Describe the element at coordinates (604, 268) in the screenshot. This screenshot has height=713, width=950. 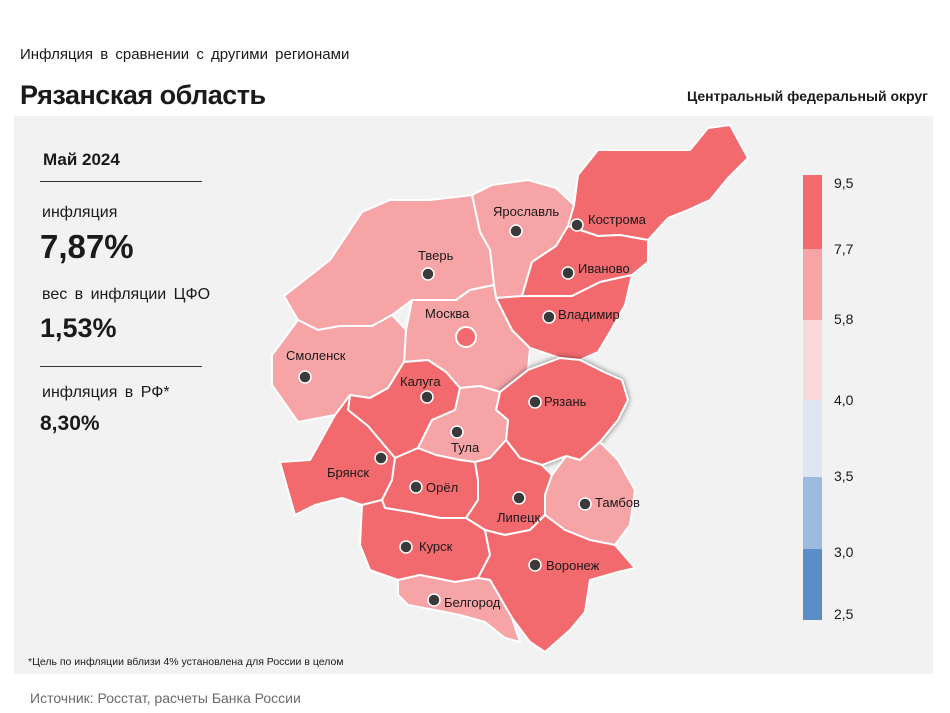
I see `region-label-ivanovo: Иваново` at that location.